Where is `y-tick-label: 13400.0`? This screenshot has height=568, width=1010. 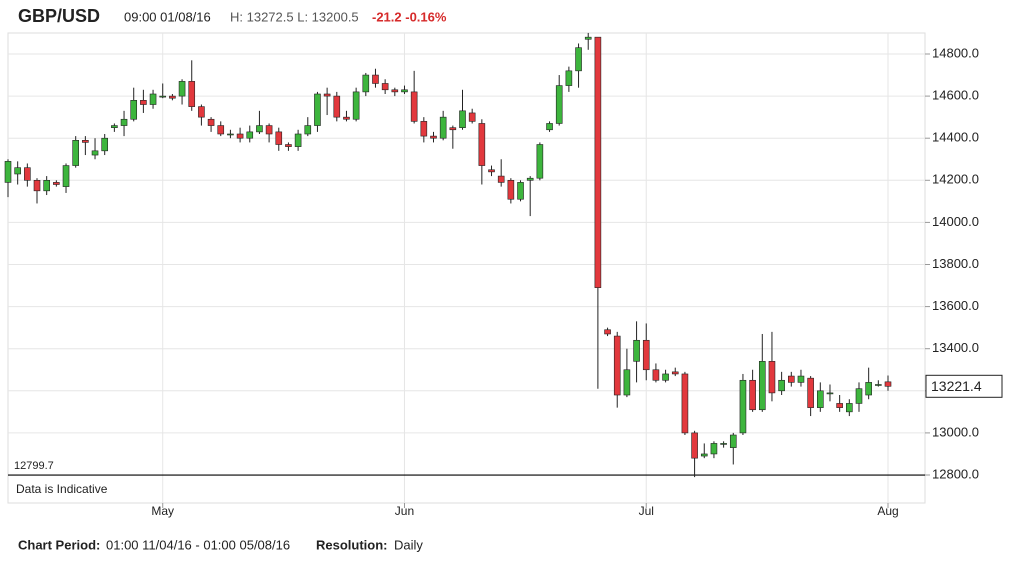 y-tick-label: 13400.0 is located at coordinates (955, 347).